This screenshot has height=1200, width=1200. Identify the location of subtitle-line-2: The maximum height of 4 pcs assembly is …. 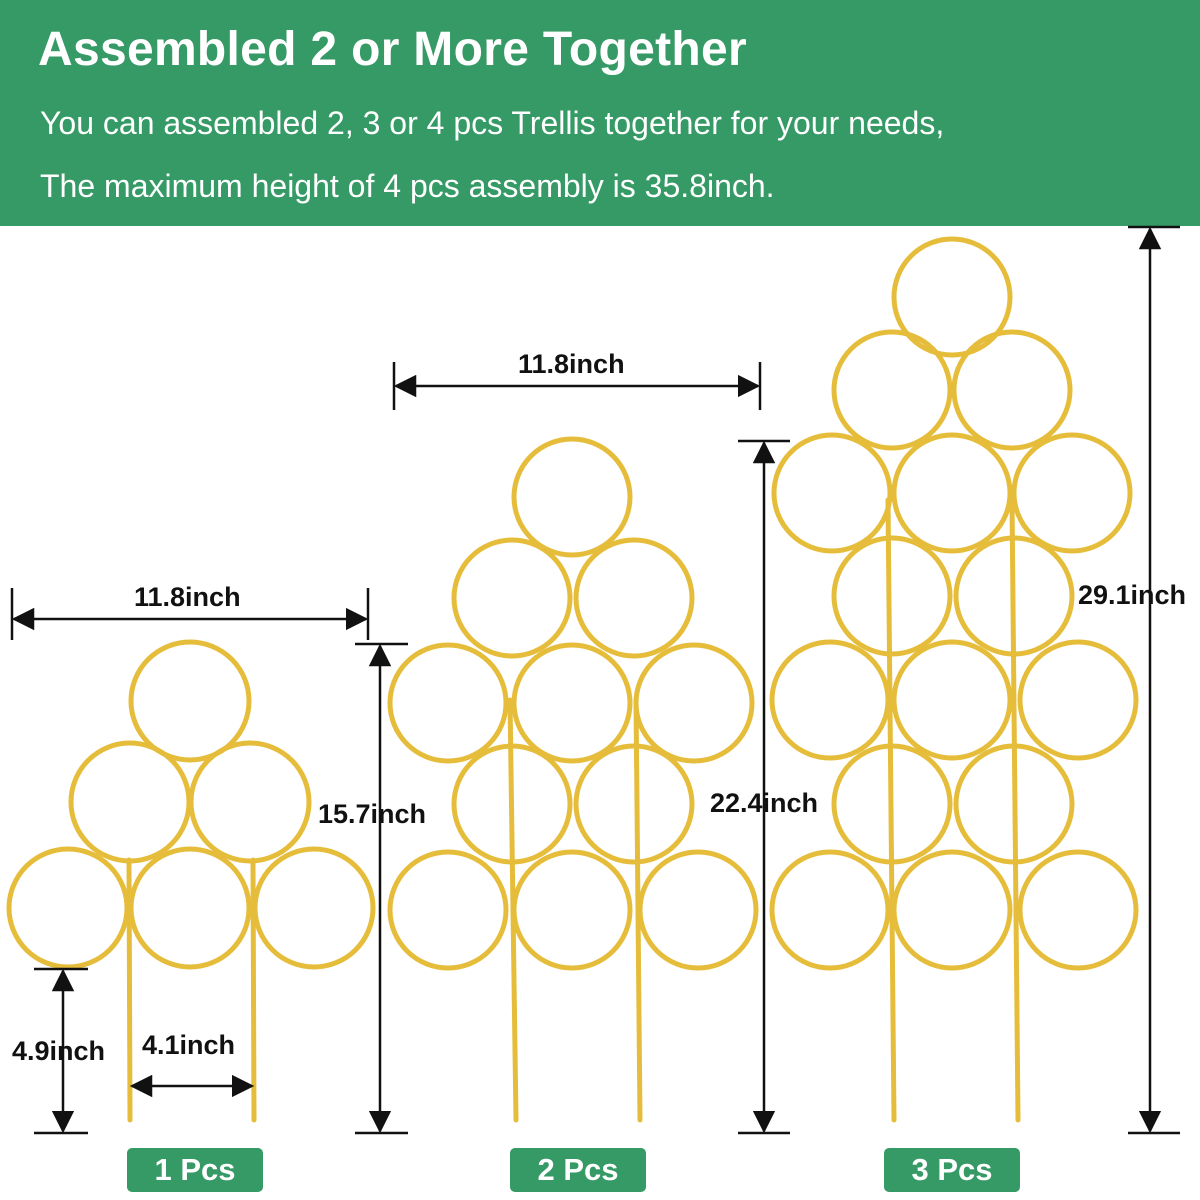
(407, 186).